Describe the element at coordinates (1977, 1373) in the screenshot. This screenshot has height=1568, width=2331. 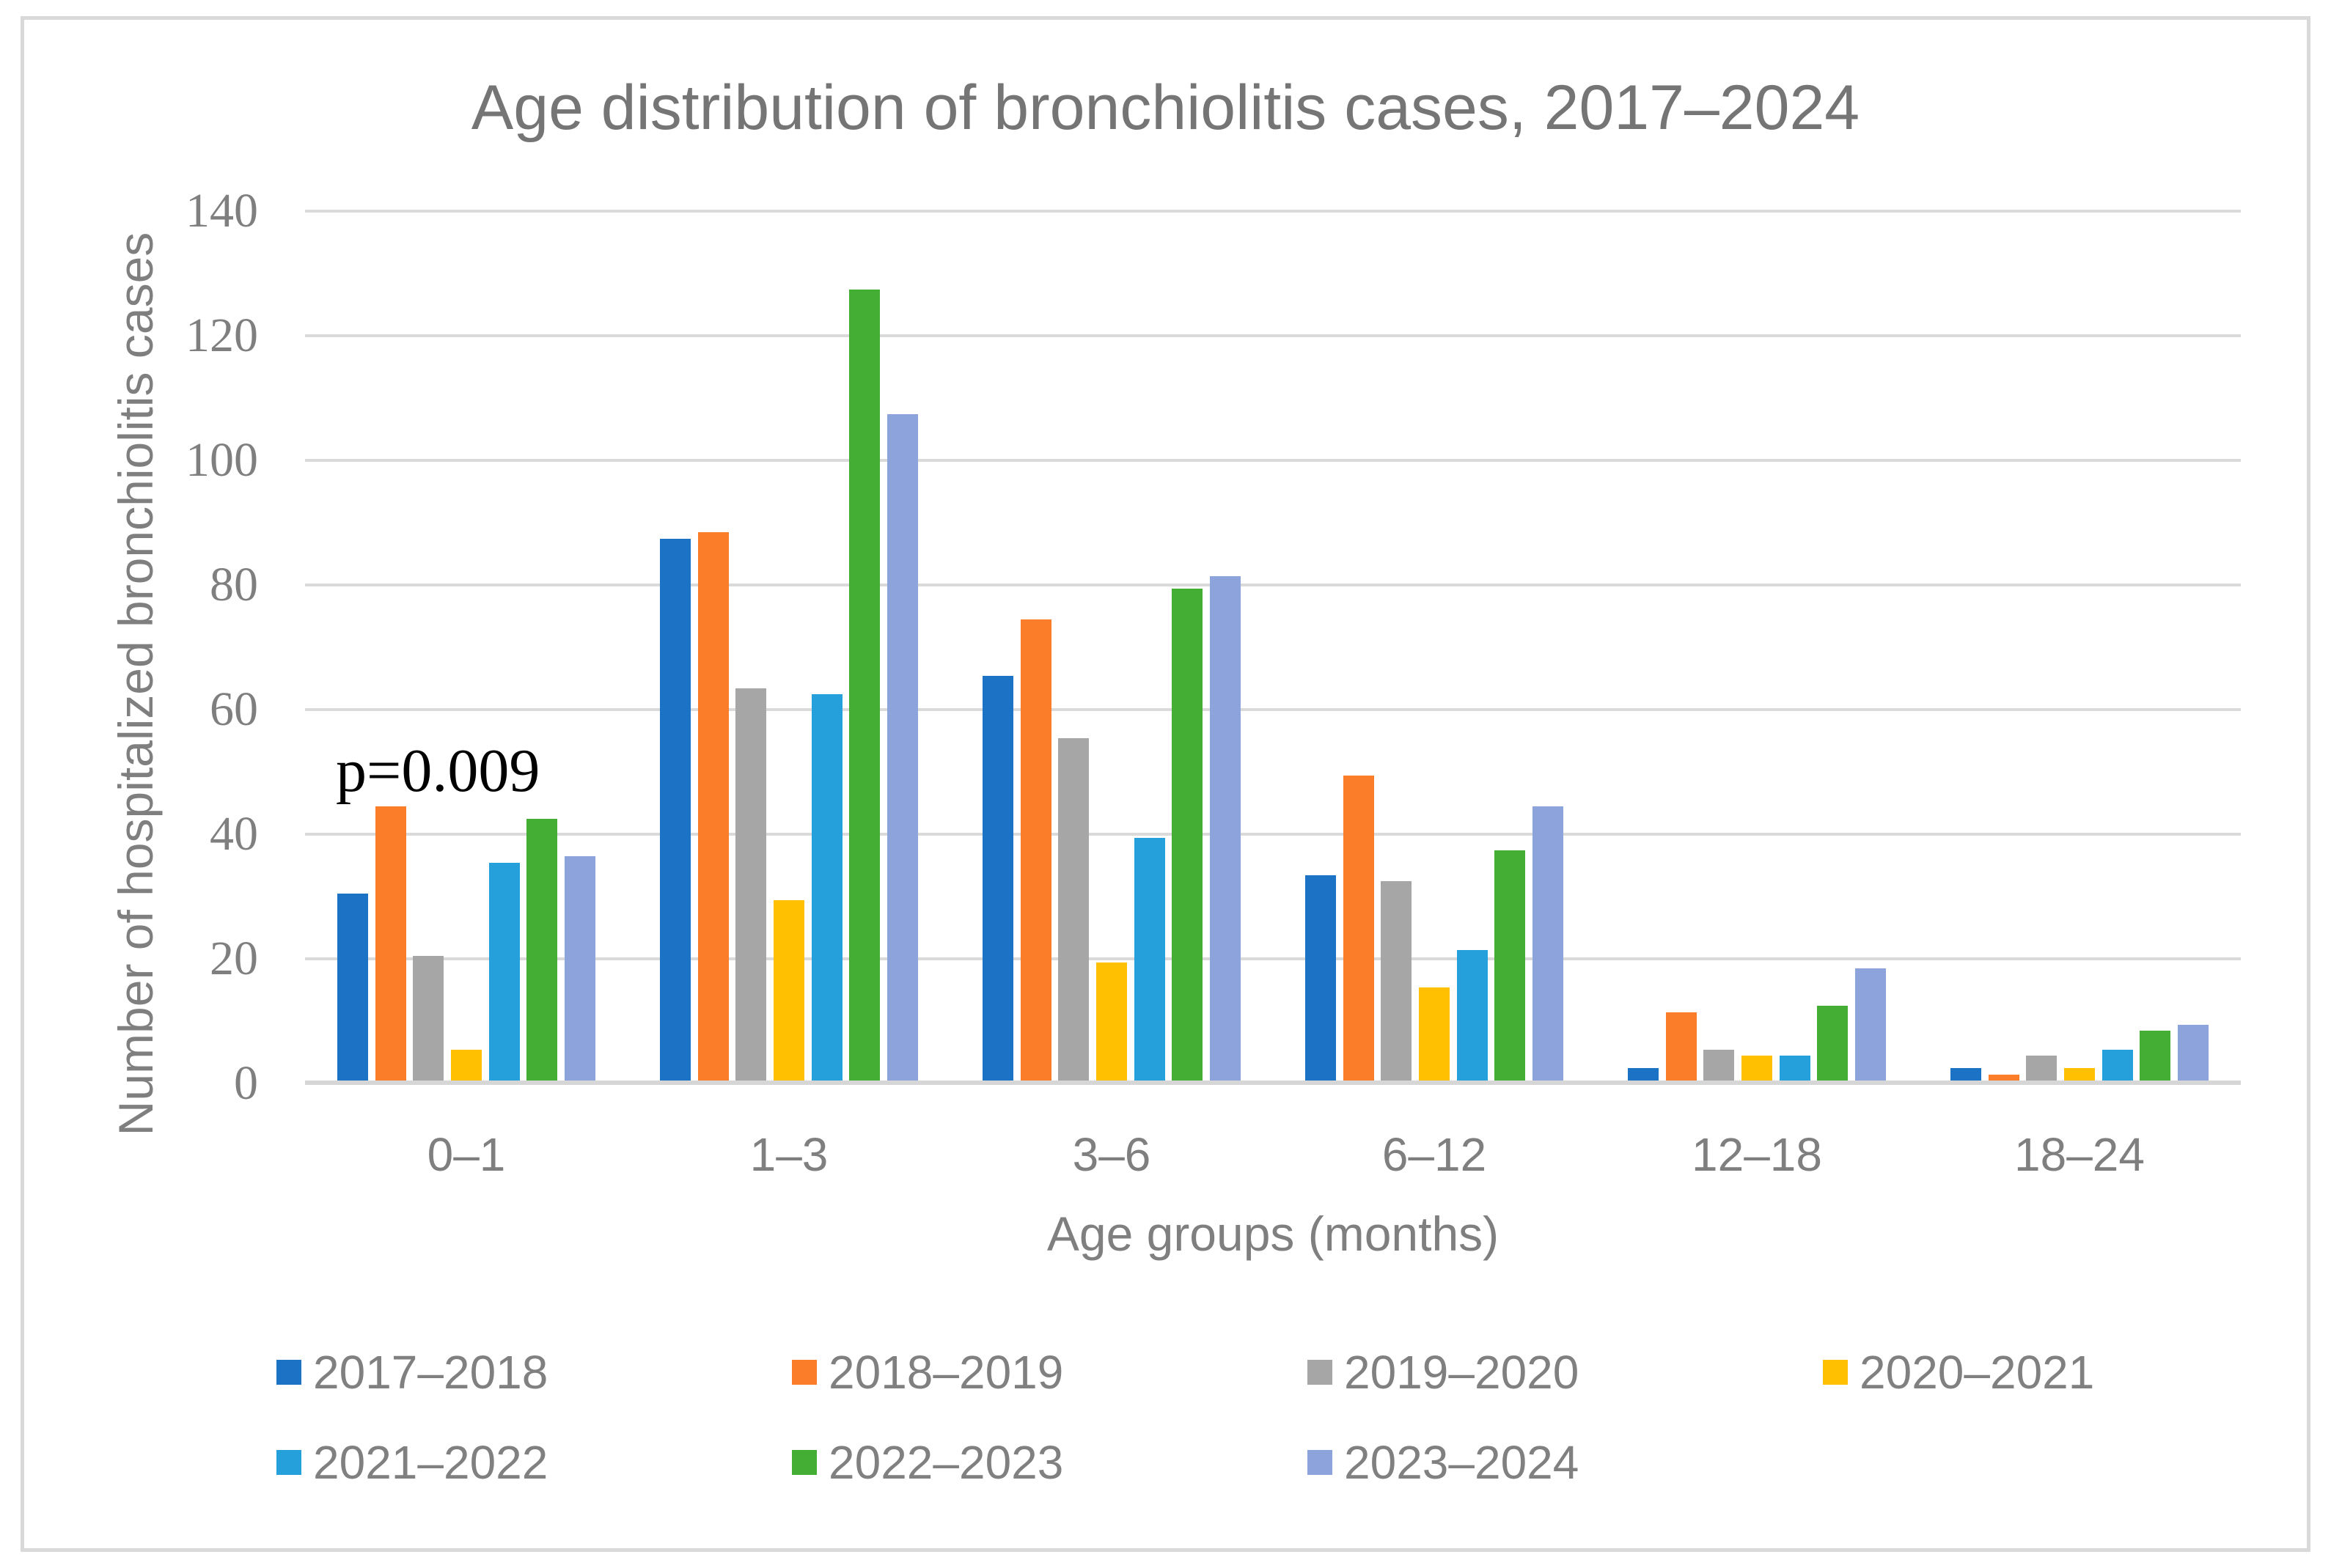
I see `legend-label: 2020–2021` at that location.